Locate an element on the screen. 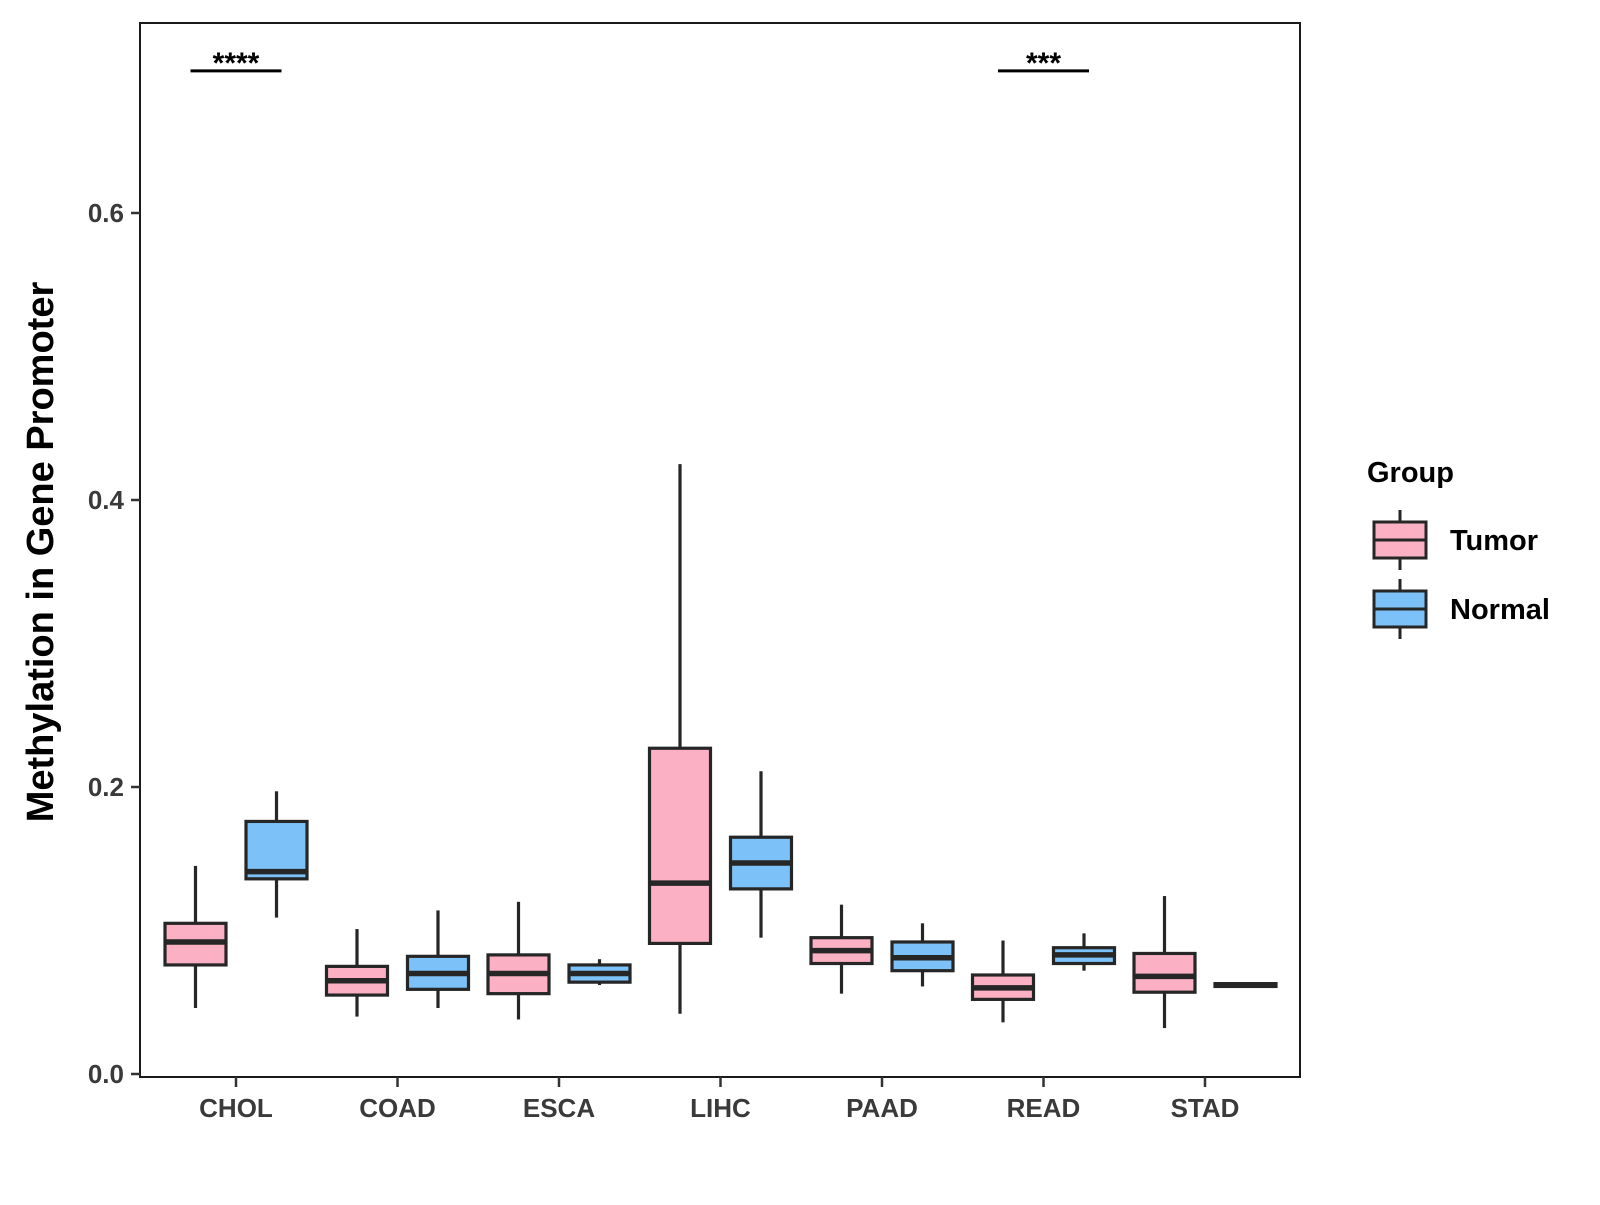 The image size is (1600, 1205). box-tumor-paad is located at coordinates (841, 949).